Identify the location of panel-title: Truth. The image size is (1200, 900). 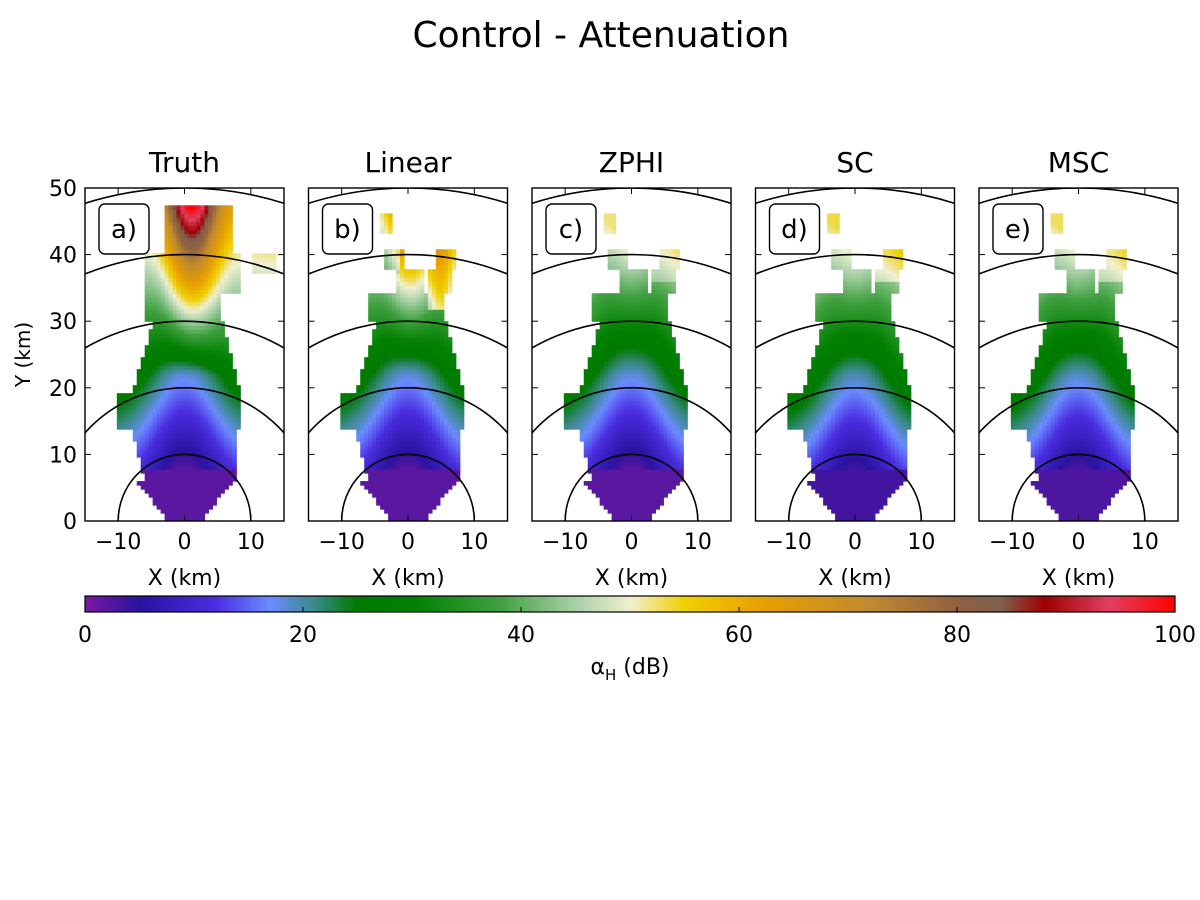
(184, 162).